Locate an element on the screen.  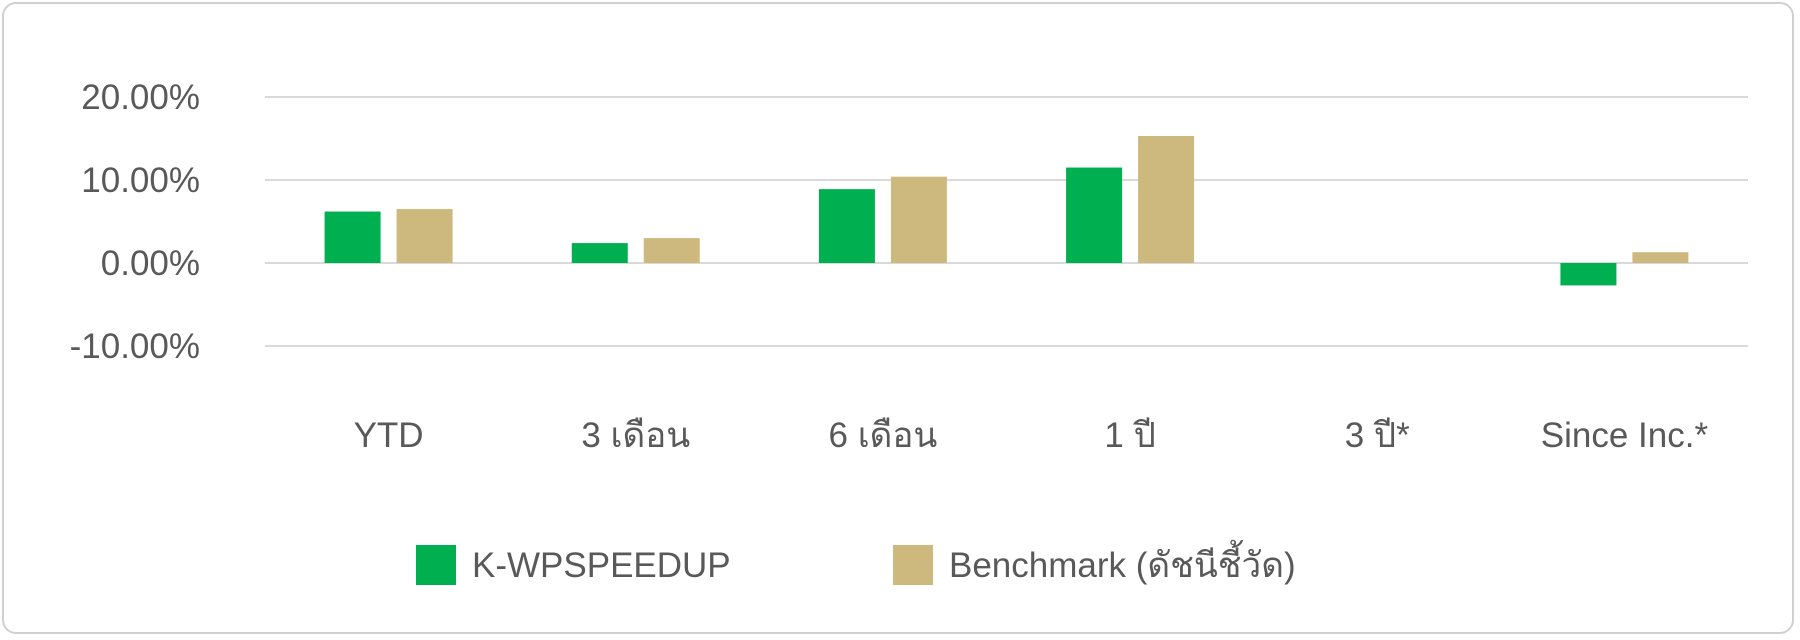
category-label: Since Inc.* is located at coordinates (1625, 435).